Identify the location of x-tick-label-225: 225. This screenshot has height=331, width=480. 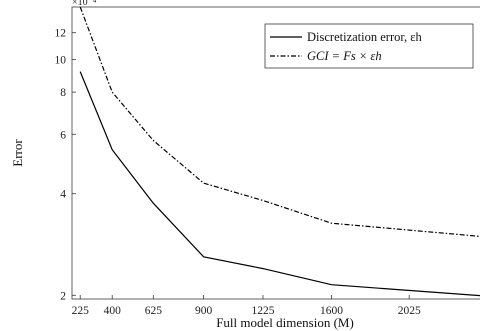
(81, 311).